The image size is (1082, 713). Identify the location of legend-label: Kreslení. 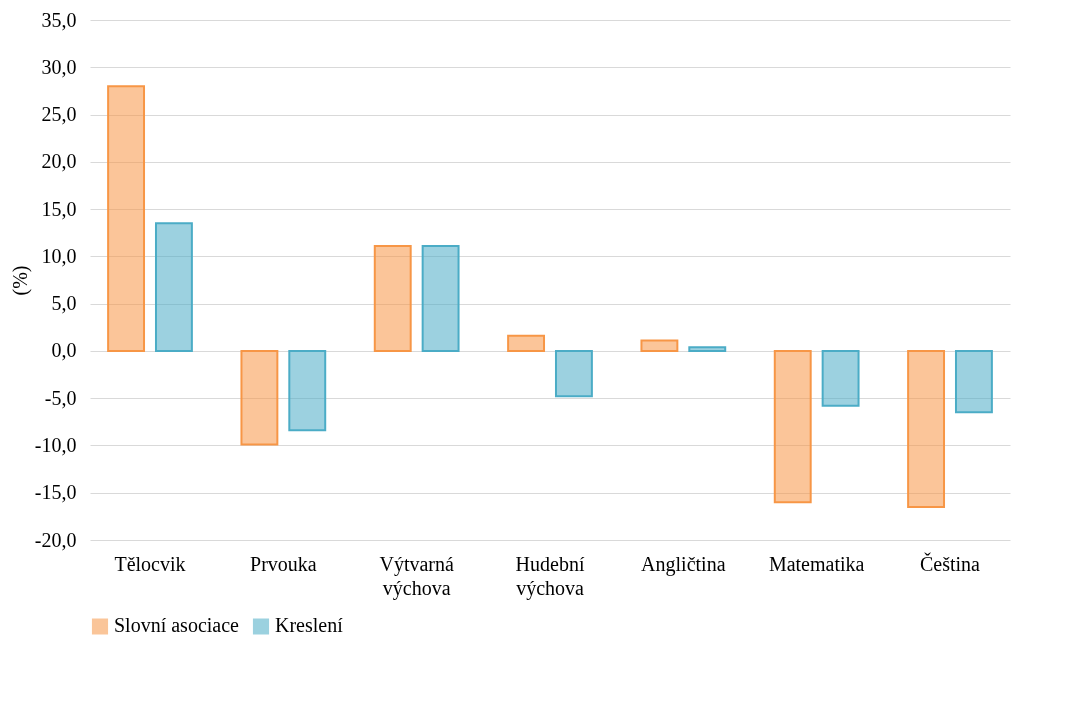
(309, 625).